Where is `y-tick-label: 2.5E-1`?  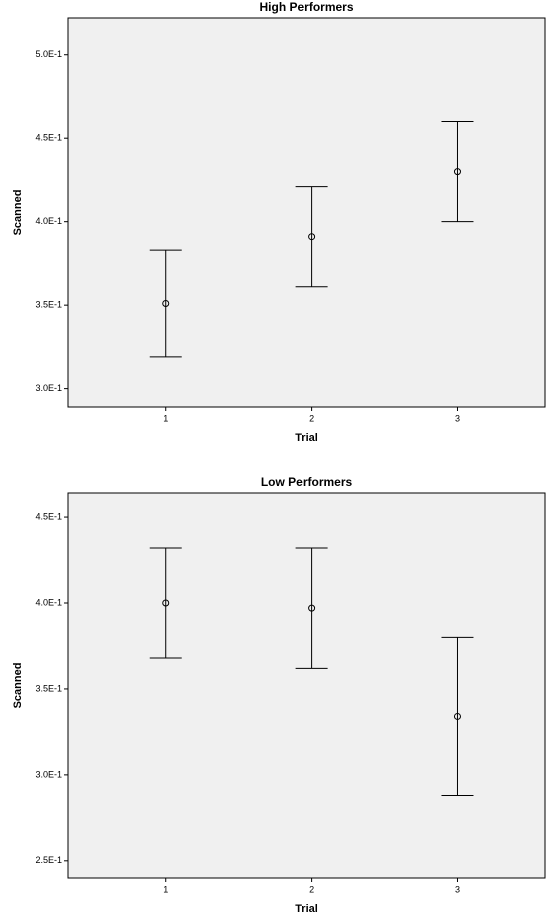 y-tick-label: 2.5E-1 is located at coordinates (48, 860).